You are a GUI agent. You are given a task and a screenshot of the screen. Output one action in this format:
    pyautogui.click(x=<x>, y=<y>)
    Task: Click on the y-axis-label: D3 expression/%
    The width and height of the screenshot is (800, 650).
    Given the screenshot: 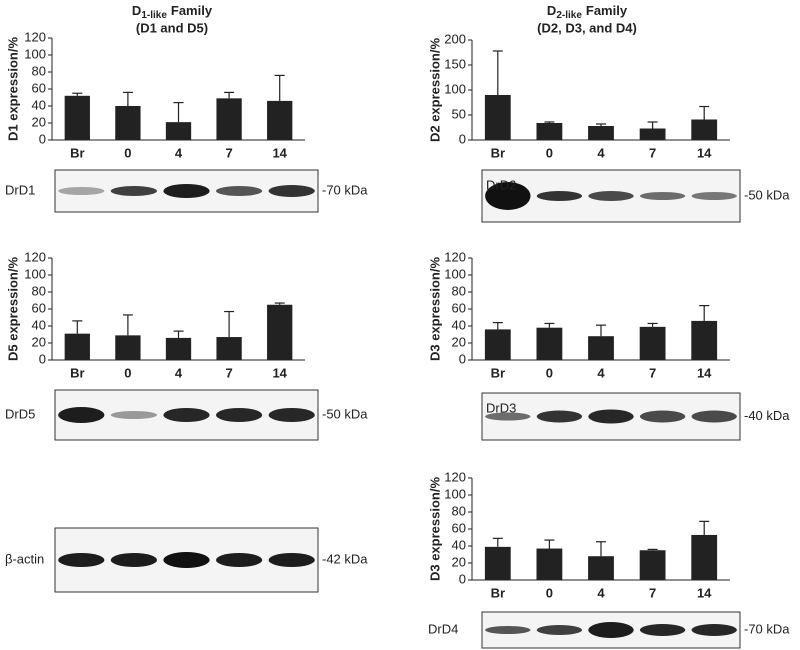 What is the action you would take?
    pyautogui.click(x=434, y=309)
    